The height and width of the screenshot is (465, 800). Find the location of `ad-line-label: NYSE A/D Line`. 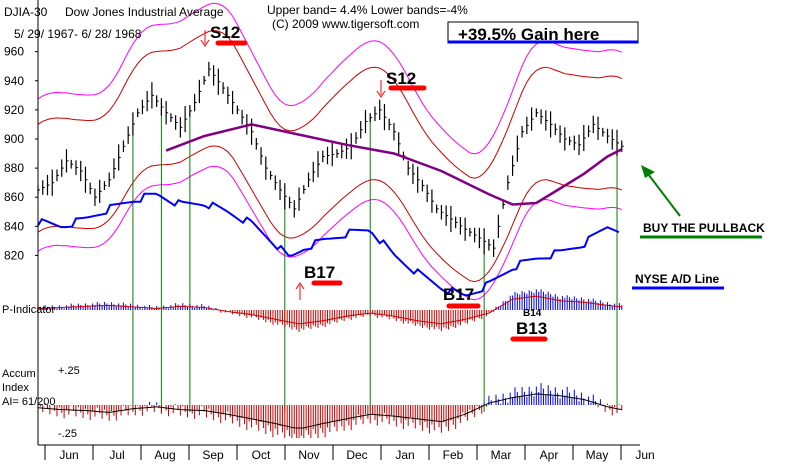

ad-line-label: NYSE A/D Line is located at coordinates (677, 279).